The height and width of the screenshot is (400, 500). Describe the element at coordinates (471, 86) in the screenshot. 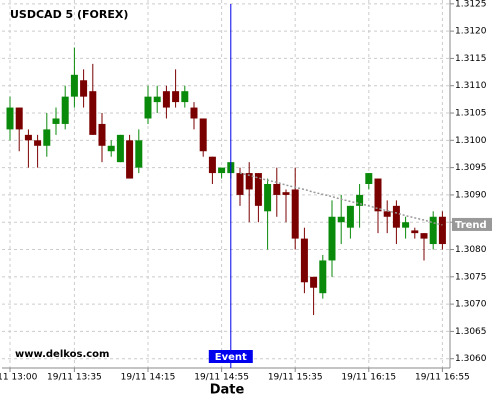

I see `y-tick-label: 1.3110` at that location.